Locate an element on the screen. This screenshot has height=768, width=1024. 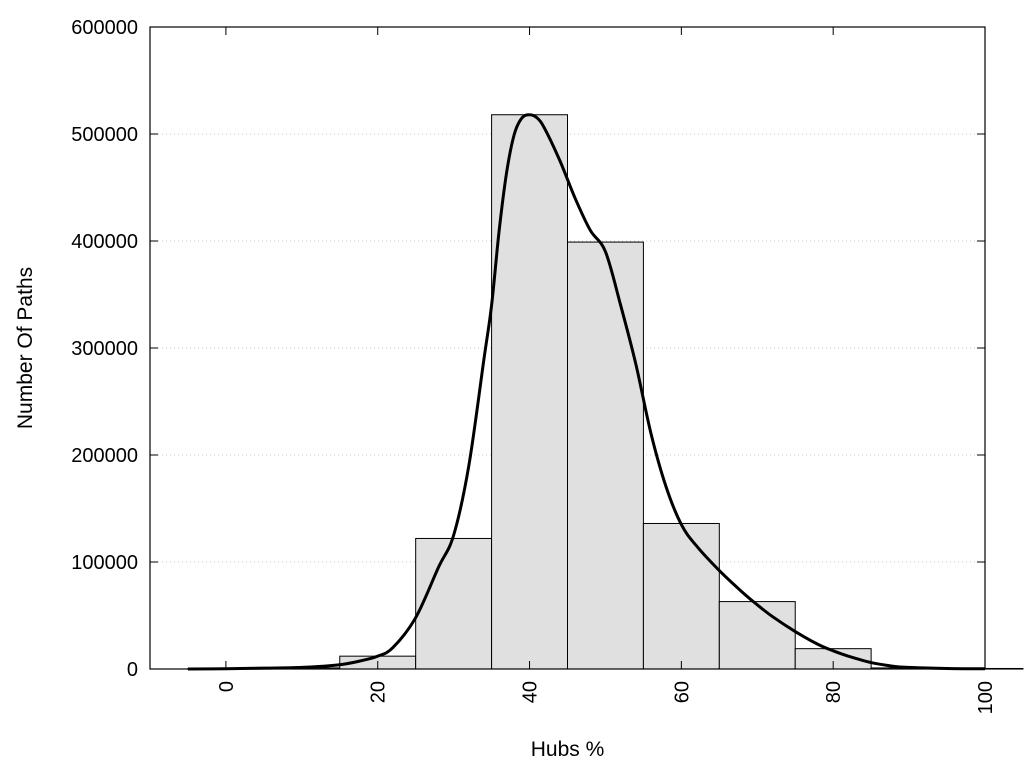
x-tick-label-5: 100 is located at coordinates (986, 697).